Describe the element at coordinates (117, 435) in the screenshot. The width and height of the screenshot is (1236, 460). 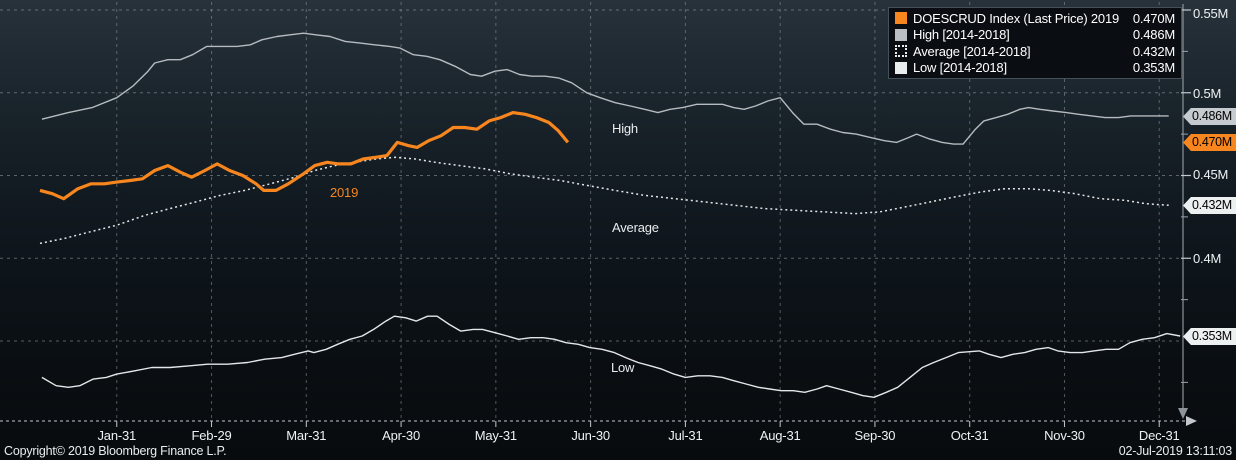
I see `x-axis-label: Jan-31` at that location.